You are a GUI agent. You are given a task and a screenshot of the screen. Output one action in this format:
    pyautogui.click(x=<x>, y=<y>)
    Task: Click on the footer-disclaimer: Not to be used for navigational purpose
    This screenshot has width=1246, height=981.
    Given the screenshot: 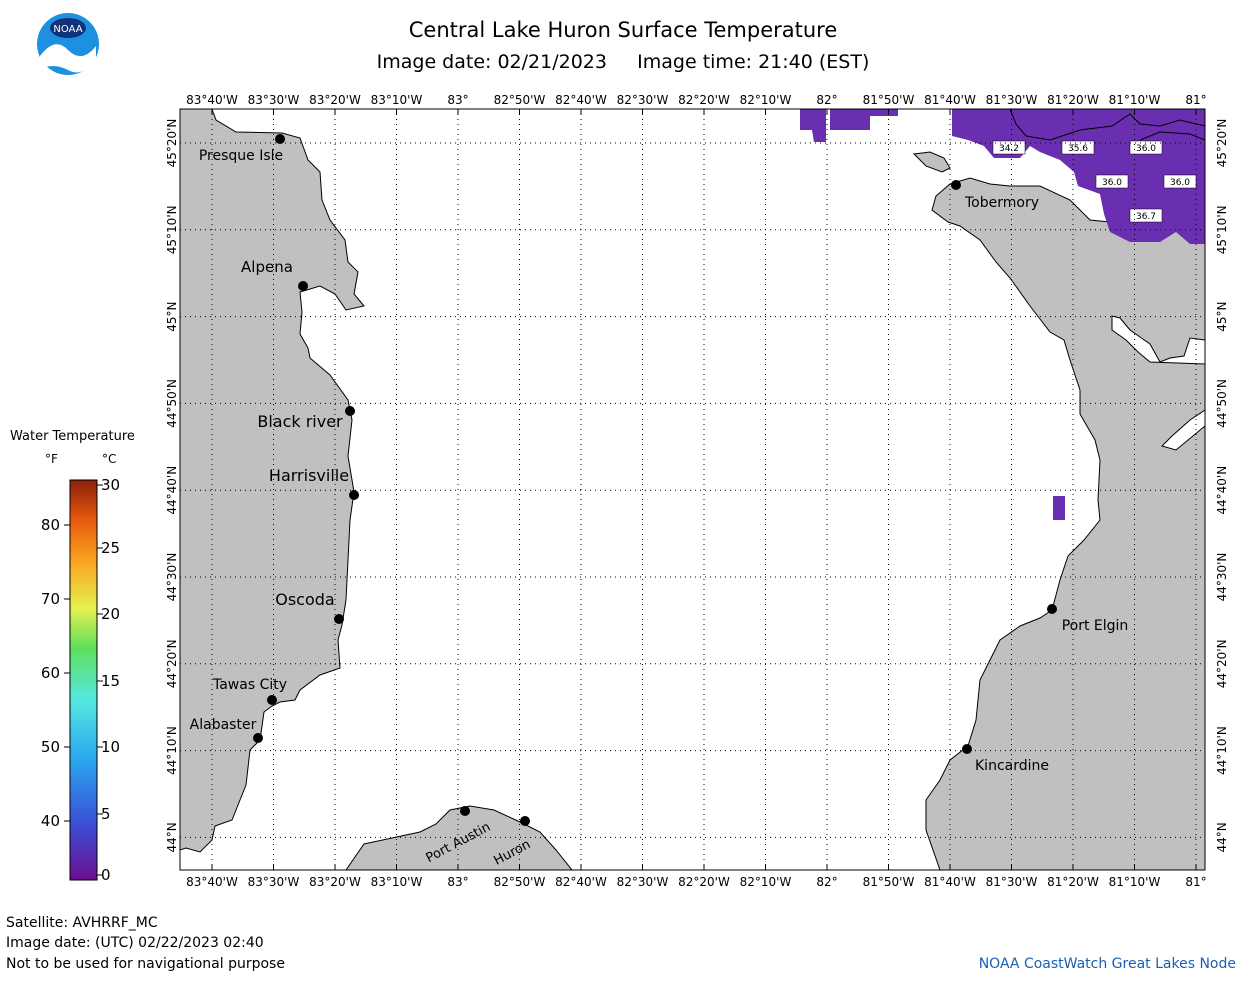 What is the action you would take?
    pyautogui.click(x=145, y=964)
    